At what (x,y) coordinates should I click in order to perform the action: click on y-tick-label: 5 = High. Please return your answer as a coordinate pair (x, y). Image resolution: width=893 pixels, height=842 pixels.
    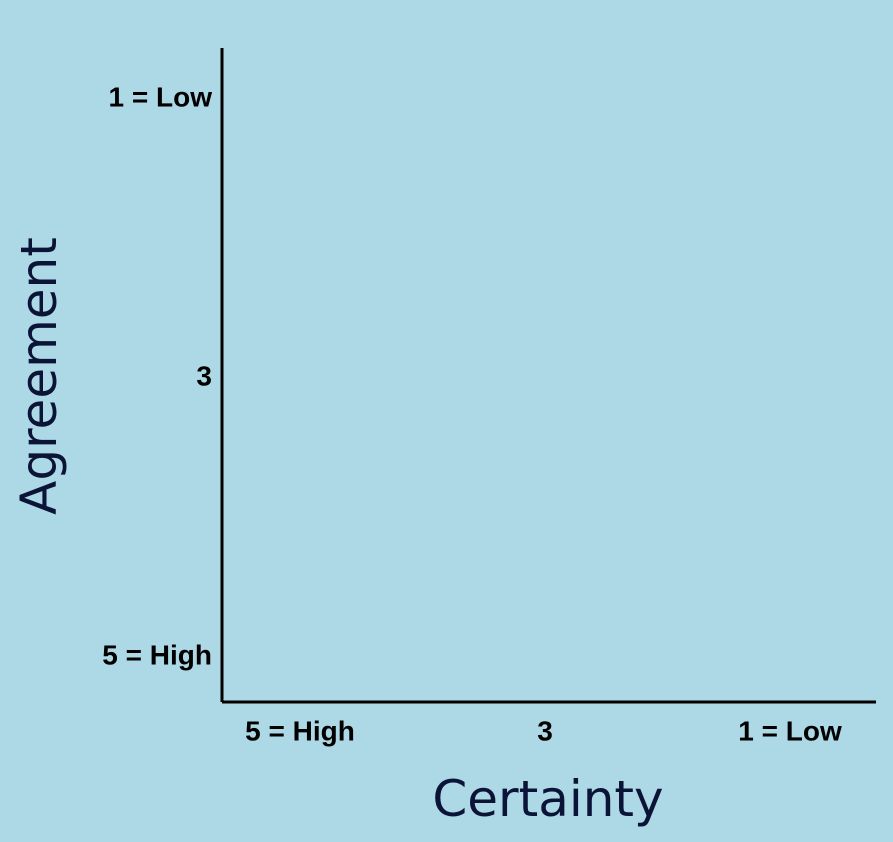
    Looking at the image, I should click on (157, 655).